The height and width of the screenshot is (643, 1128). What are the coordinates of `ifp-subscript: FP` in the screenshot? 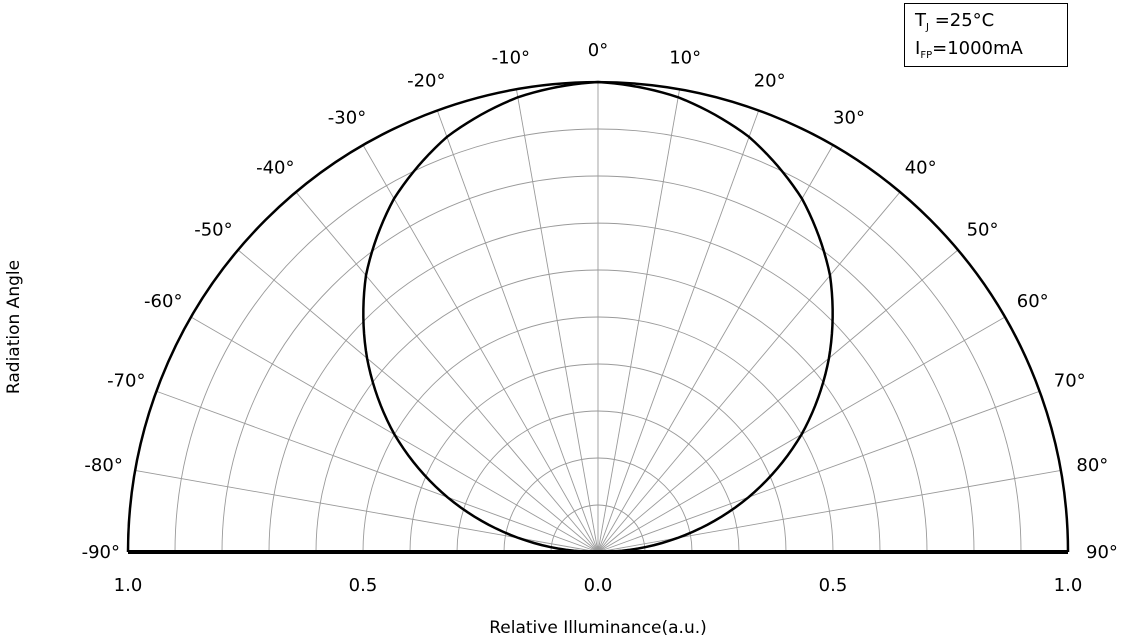 It's located at (926, 55).